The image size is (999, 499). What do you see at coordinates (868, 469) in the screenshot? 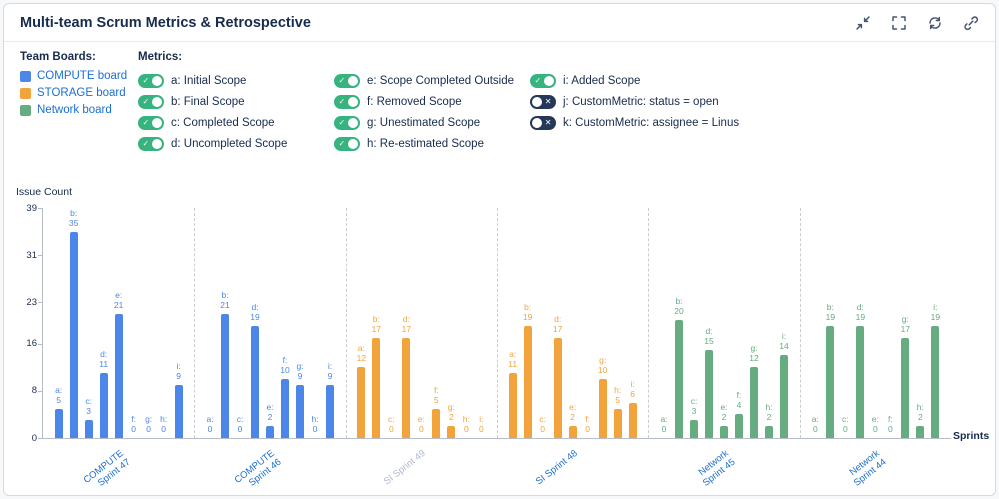
I see `sprint-label-network-sprint-44: Network Sprint 44` at bounding box center [868, 469].